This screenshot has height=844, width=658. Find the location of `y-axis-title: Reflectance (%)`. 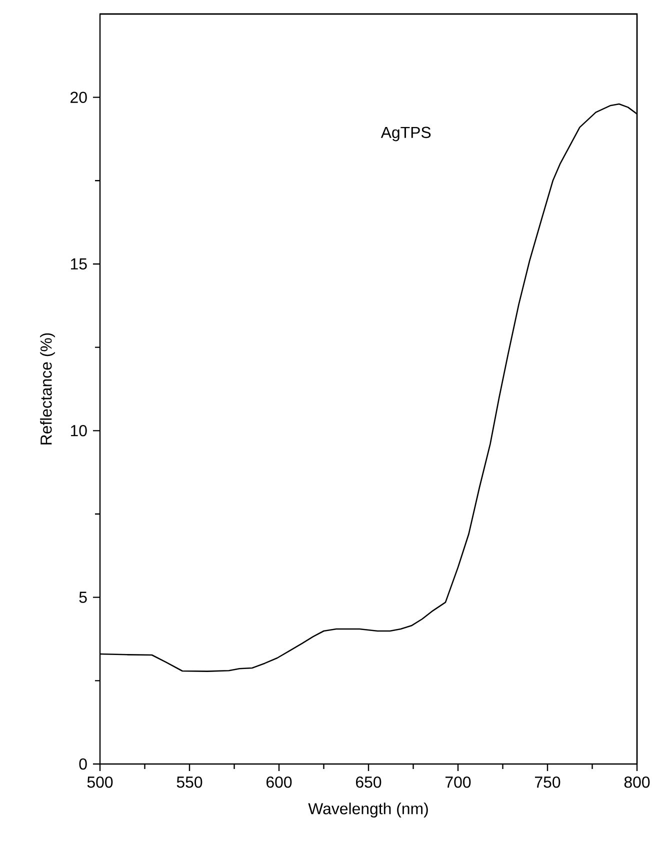

y-axis-title: Reflectance (%) is located at coordinates (47, 388).